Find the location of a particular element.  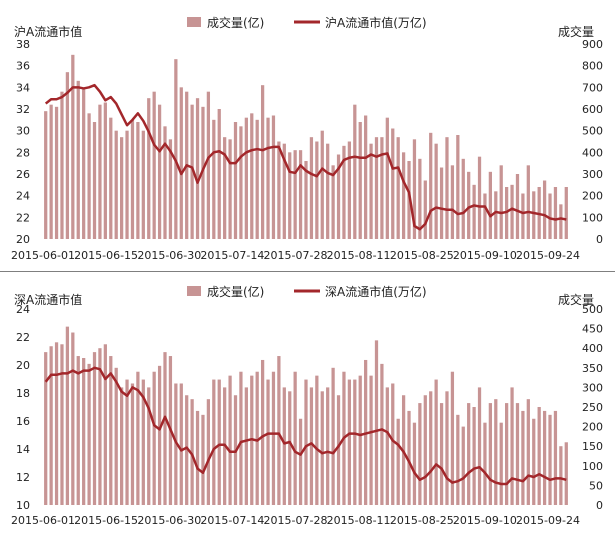

p1-right-tick-label: 0 is located at coordinates (599, 239).